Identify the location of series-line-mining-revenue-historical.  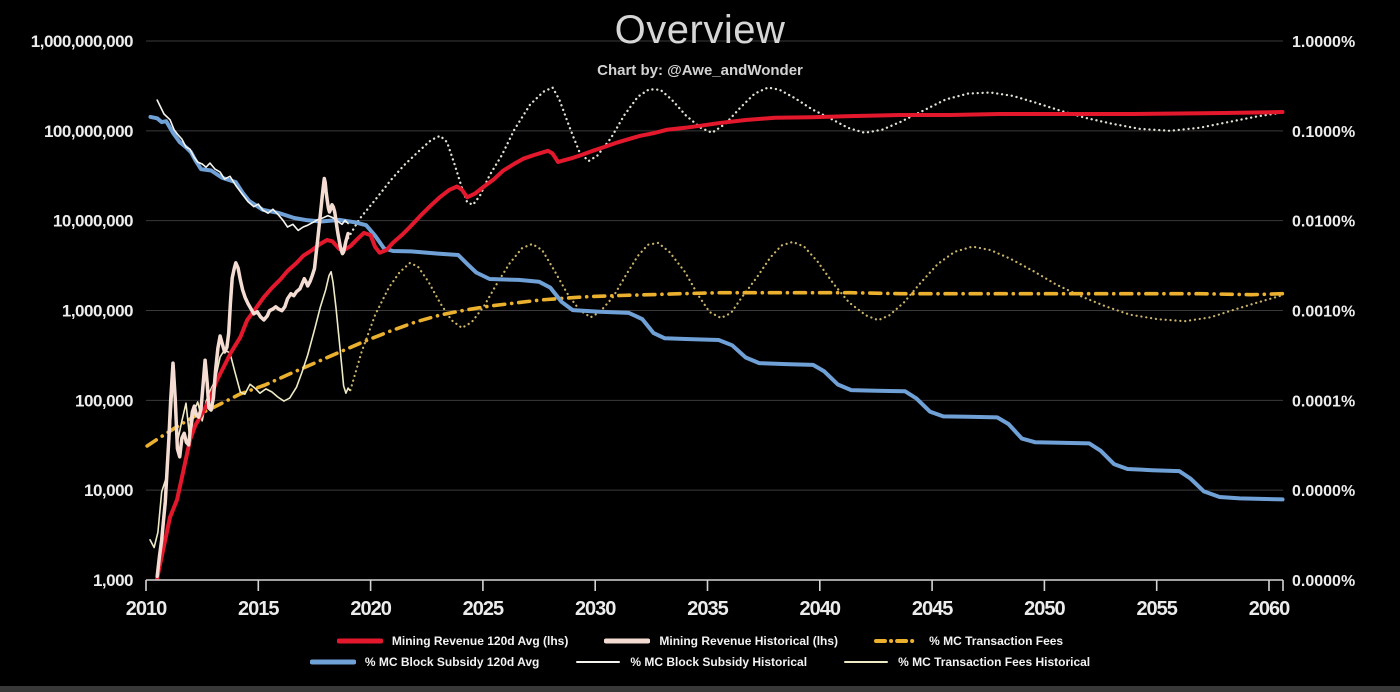
(252, 377).